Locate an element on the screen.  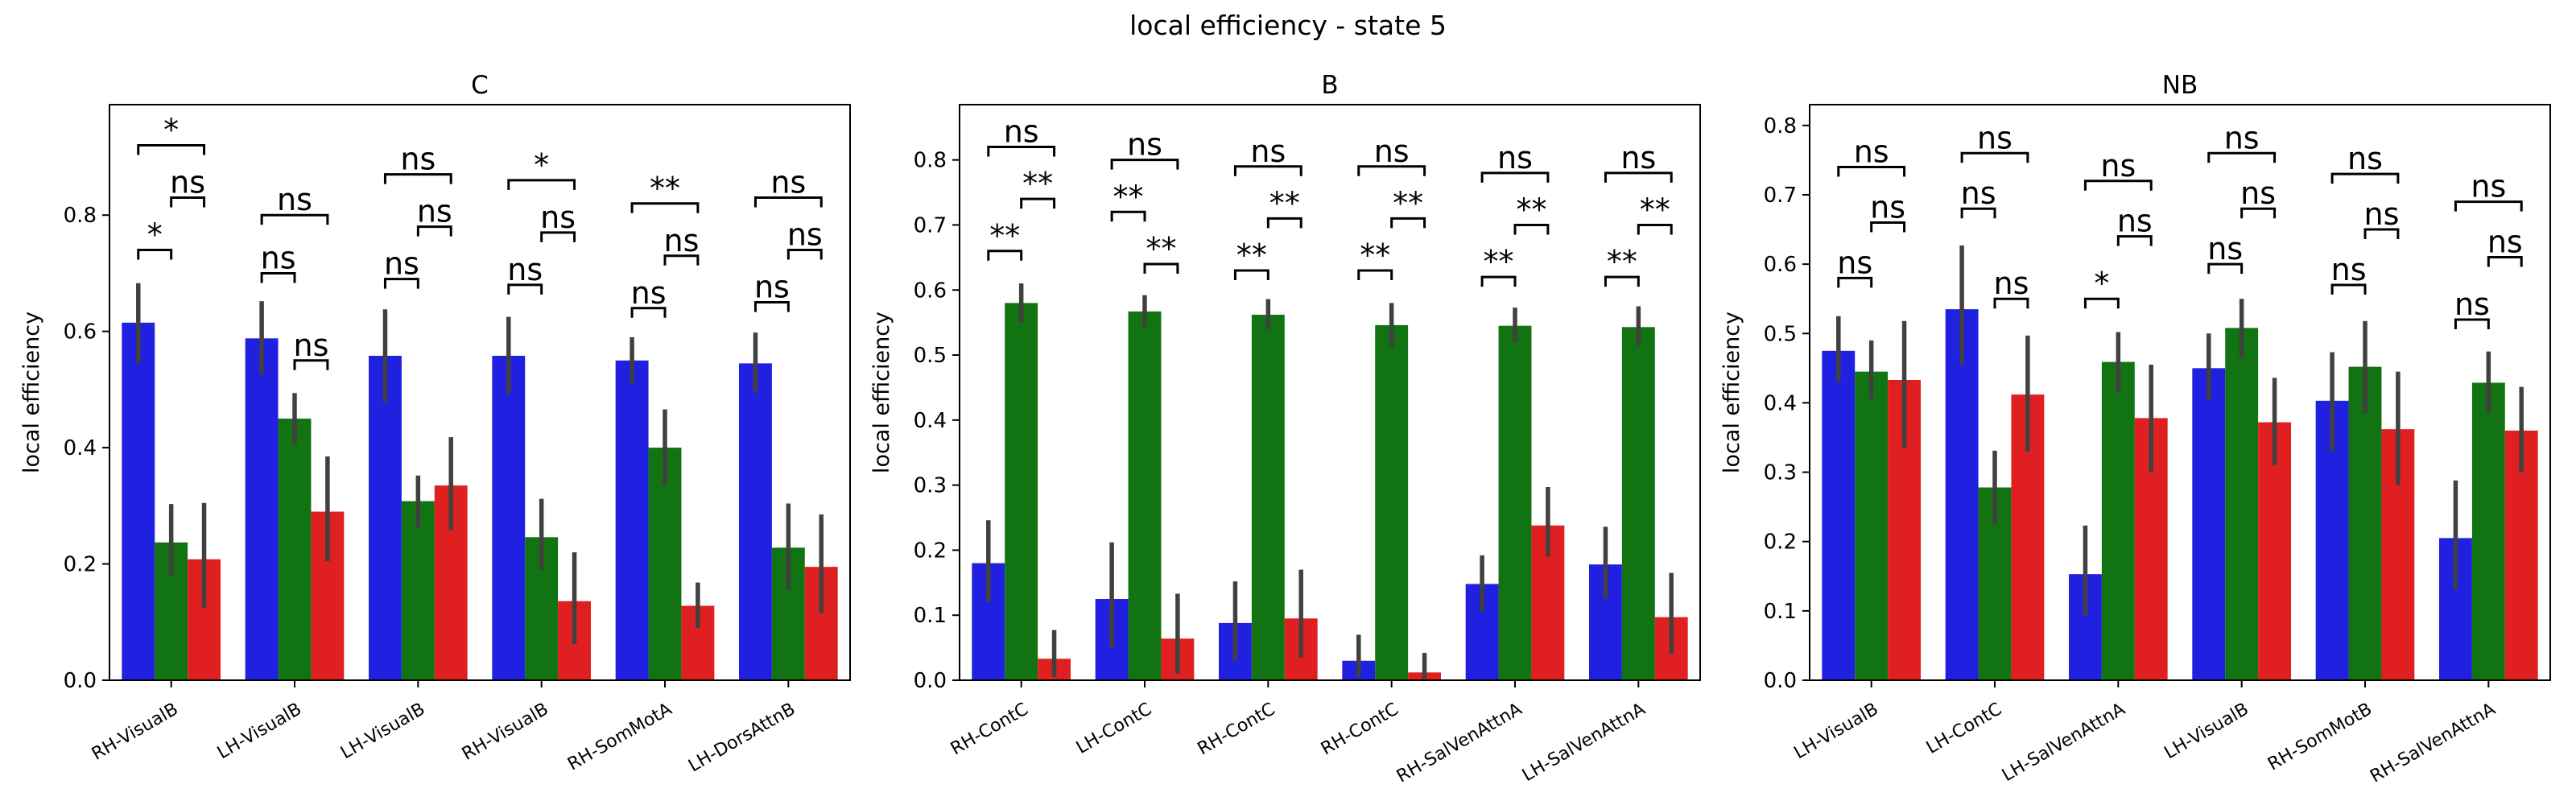
x-tick-label: LH-ContC is located at coordinates (1114, 729).